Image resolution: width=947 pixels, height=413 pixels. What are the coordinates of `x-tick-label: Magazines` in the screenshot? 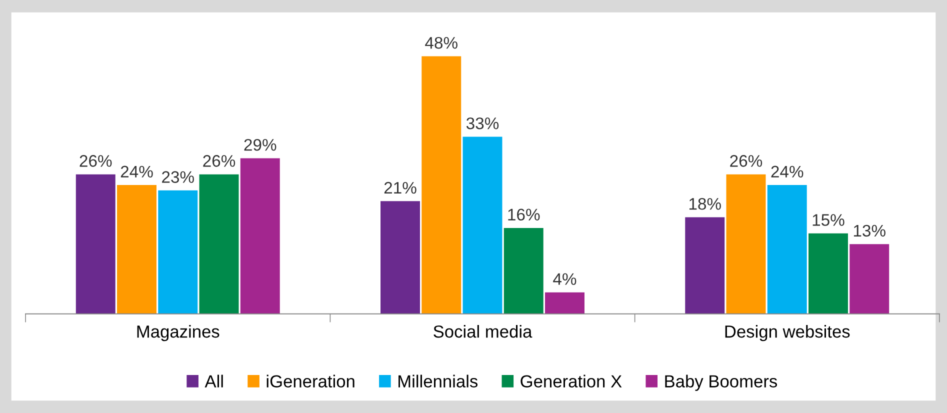 It's located at (178, 333).